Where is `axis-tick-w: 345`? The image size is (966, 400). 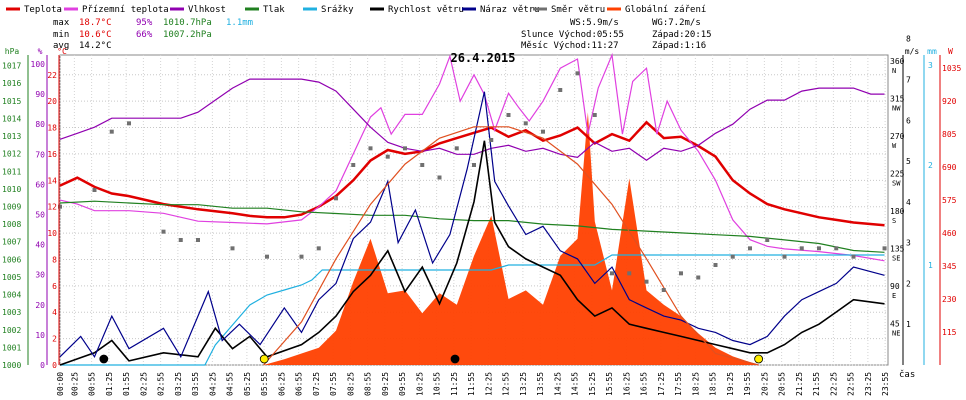 axis-tick-w: 345 is located at coordinates (949, 266).